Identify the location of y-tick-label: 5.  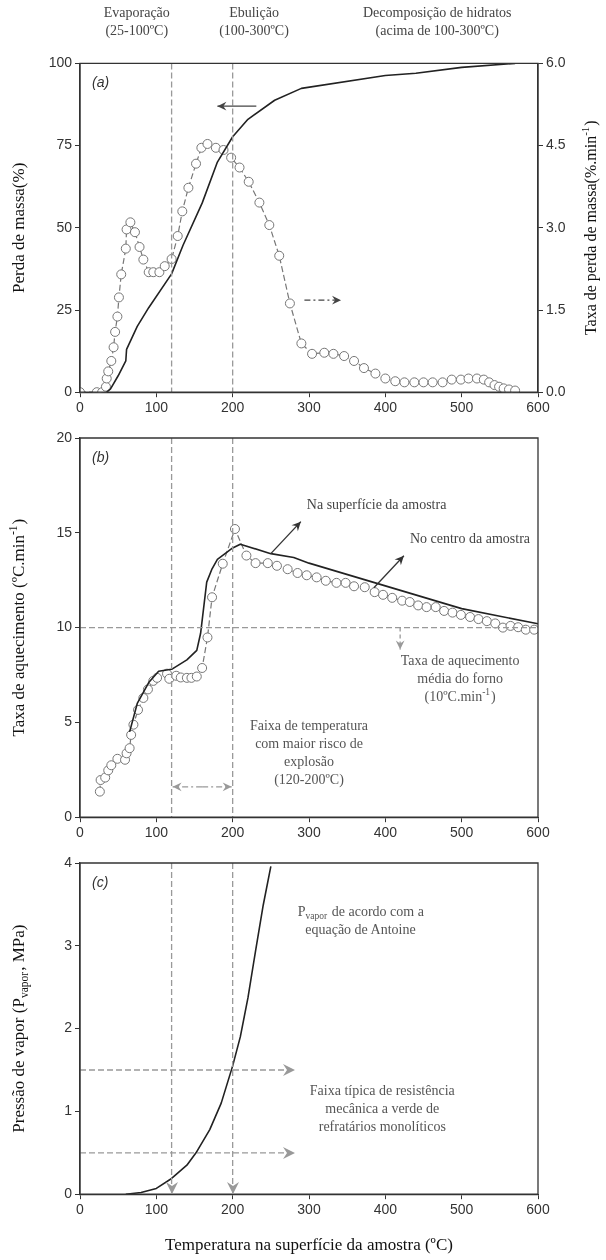
(68, 721).